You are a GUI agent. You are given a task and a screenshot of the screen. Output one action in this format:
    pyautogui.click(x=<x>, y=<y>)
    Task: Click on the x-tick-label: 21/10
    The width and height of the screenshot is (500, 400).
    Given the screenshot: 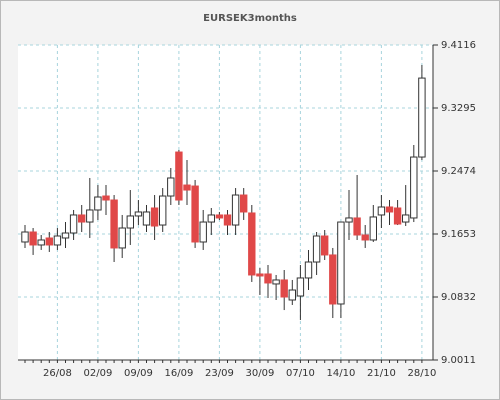 What is the action you would take?
    pyautogui.click(x=381, y=373)
    